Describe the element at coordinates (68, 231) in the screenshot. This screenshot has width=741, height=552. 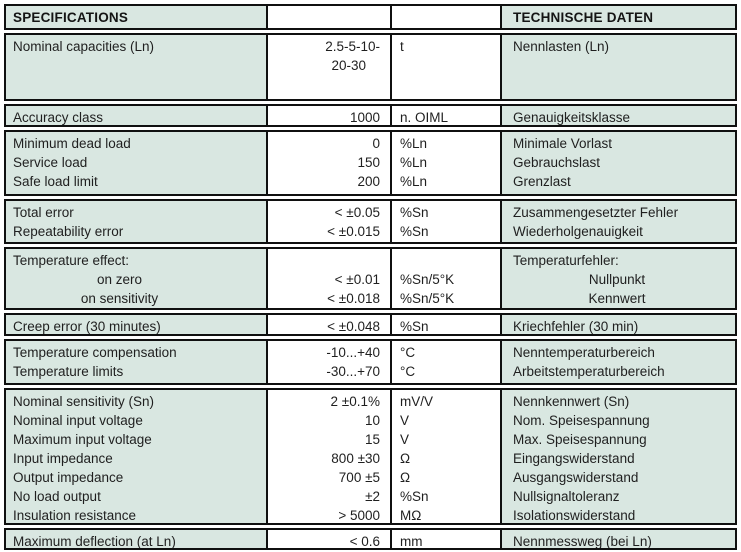
I see `name-cell: Repeatability error` at that location.